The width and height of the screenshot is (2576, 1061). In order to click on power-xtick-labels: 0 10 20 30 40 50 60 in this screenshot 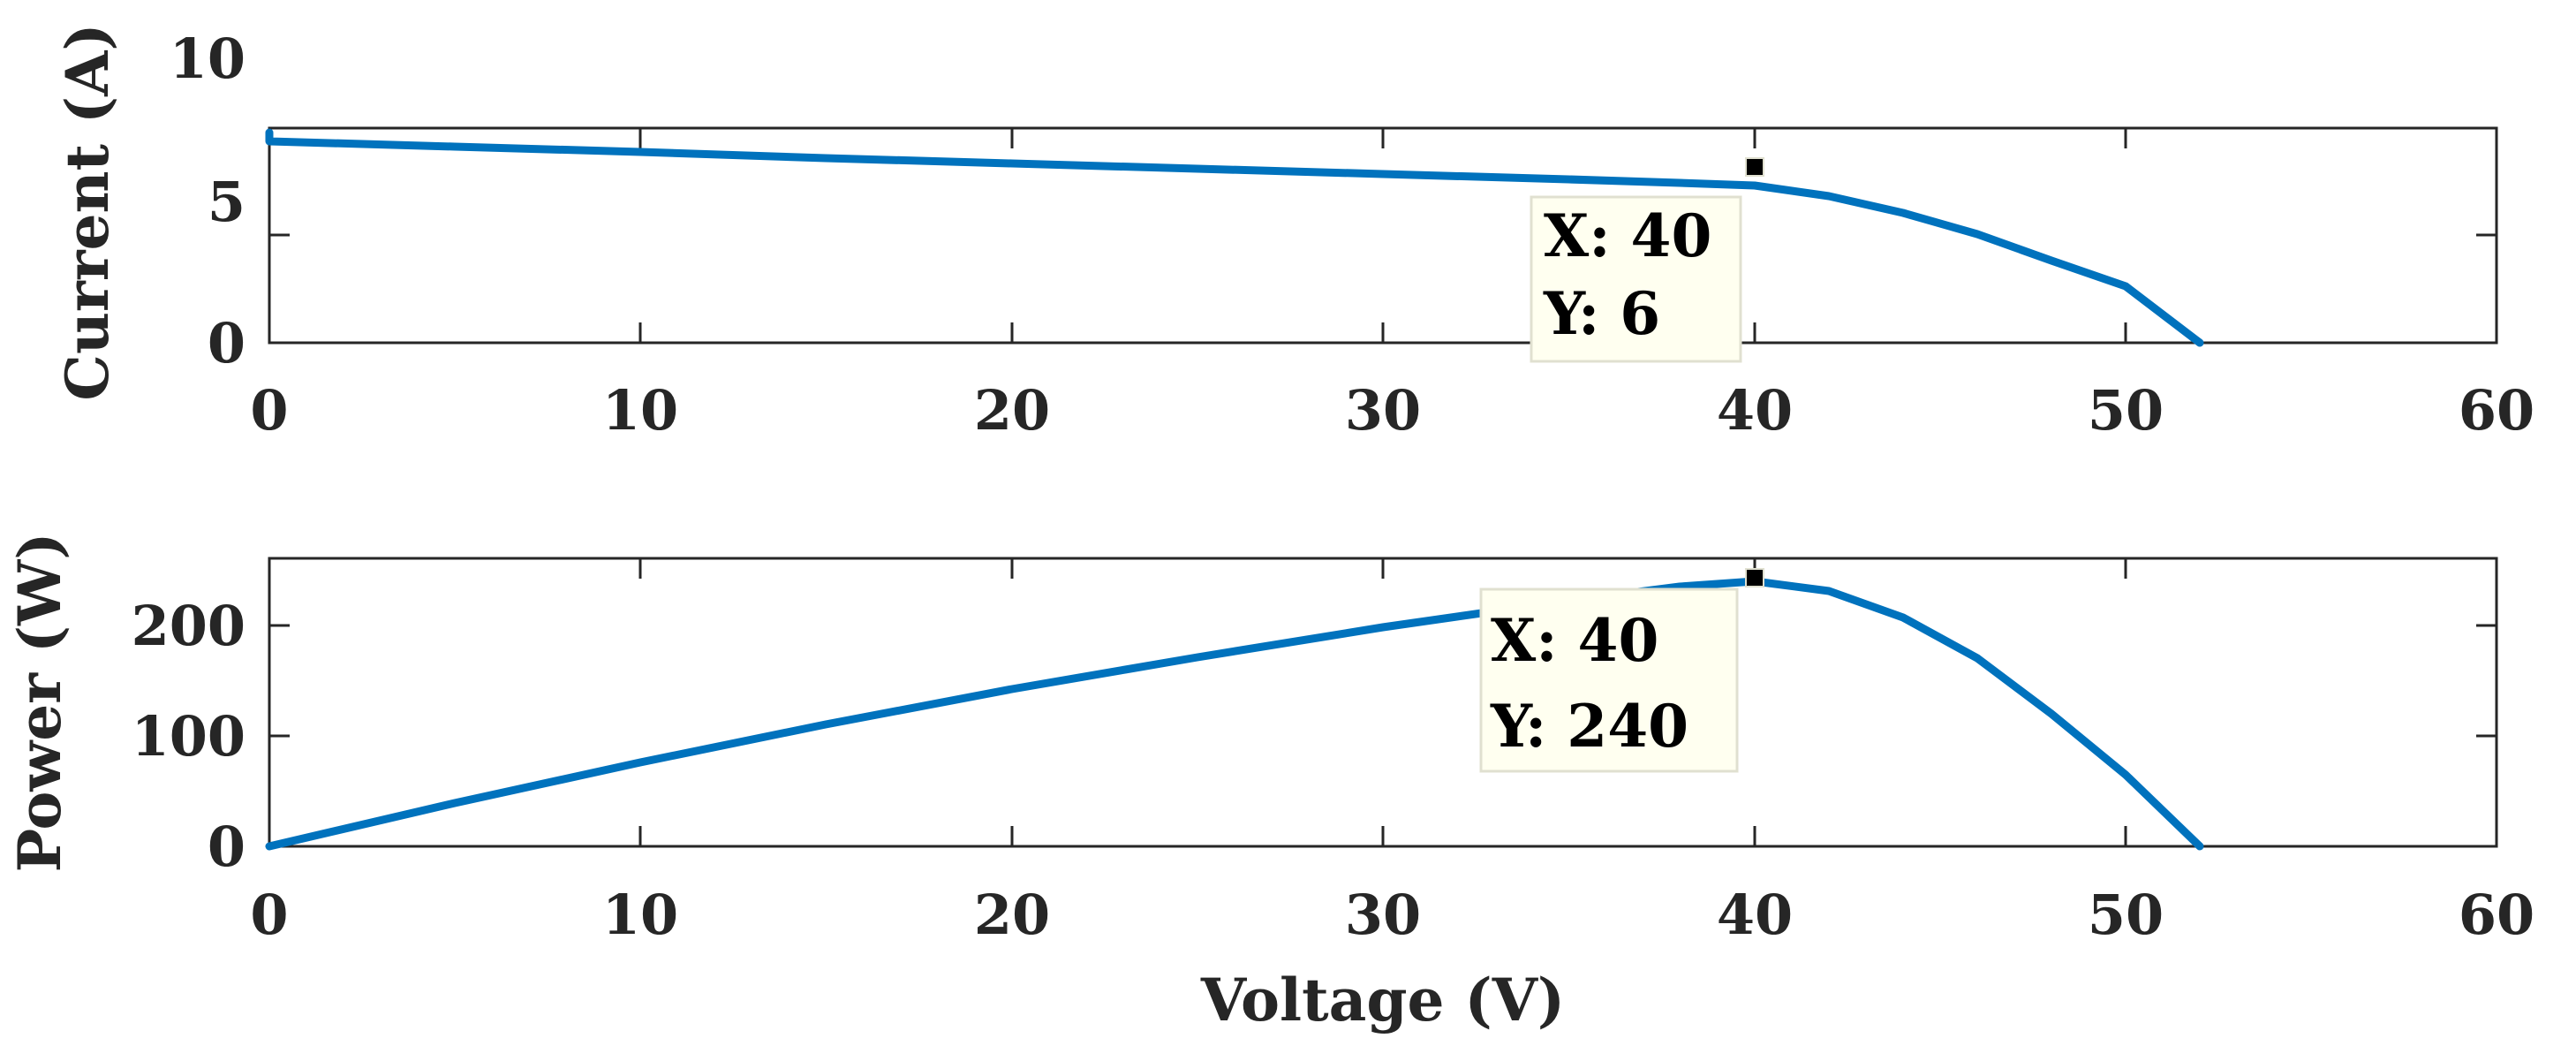, I will do `click(1392, 915)`.